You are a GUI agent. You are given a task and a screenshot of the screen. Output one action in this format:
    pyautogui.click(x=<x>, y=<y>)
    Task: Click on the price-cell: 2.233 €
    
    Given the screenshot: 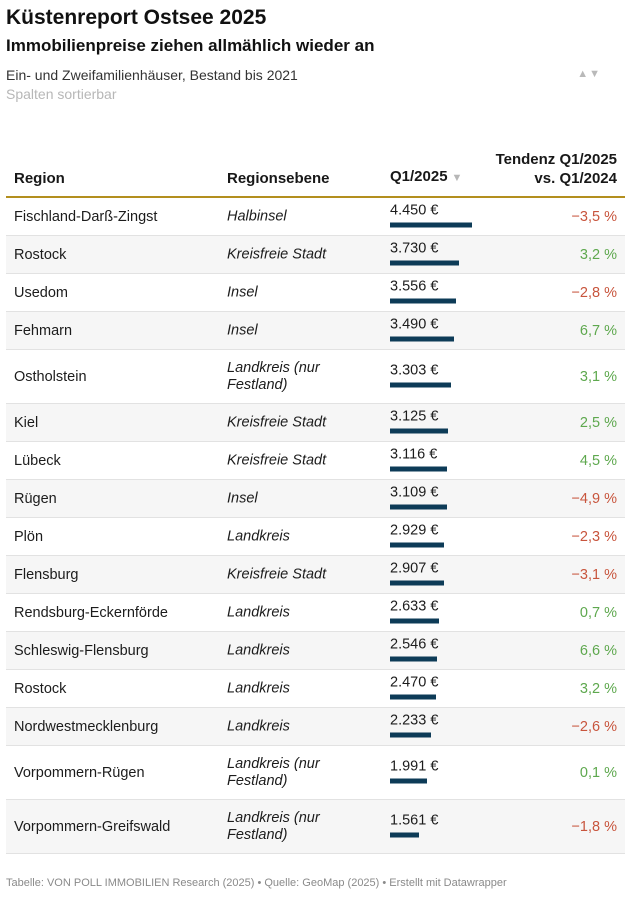 What is the action you would take?
    pyautogui.click(x=414, y=724)
    